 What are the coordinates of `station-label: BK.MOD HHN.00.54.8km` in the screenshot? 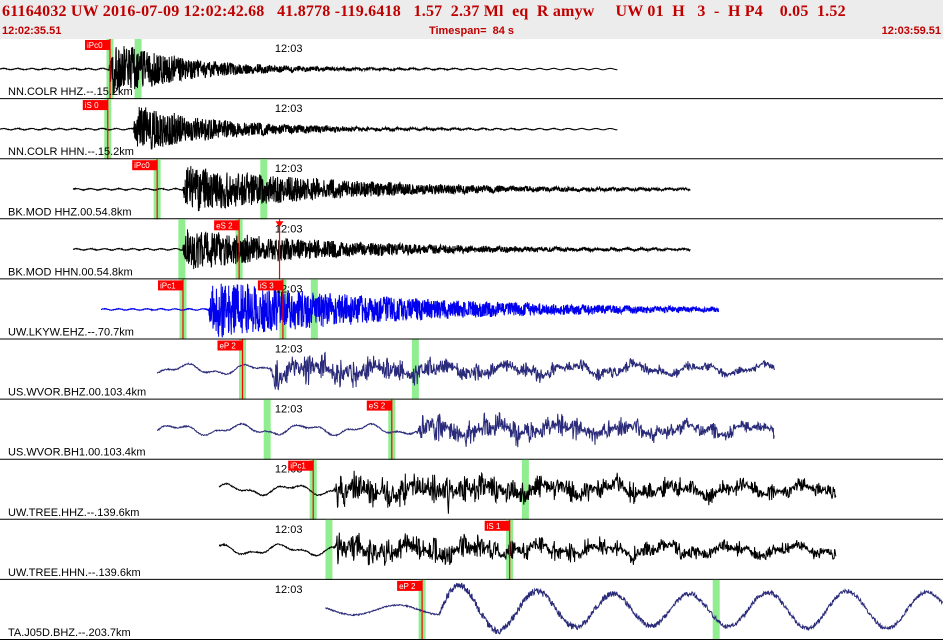 It's located at (70, 272).